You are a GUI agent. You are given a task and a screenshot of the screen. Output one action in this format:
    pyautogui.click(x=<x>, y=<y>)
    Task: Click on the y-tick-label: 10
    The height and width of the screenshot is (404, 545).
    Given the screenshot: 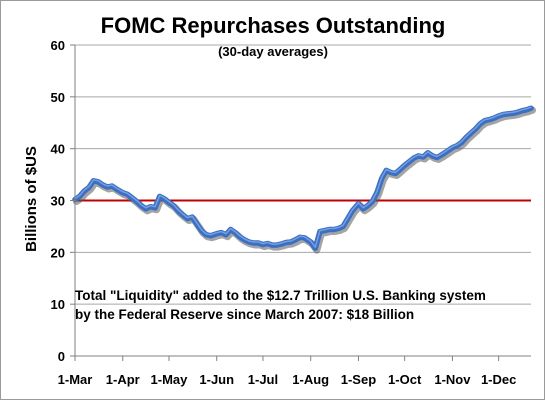 What is the action you would take?
    pyautogui.click(x=58, y=304)
    